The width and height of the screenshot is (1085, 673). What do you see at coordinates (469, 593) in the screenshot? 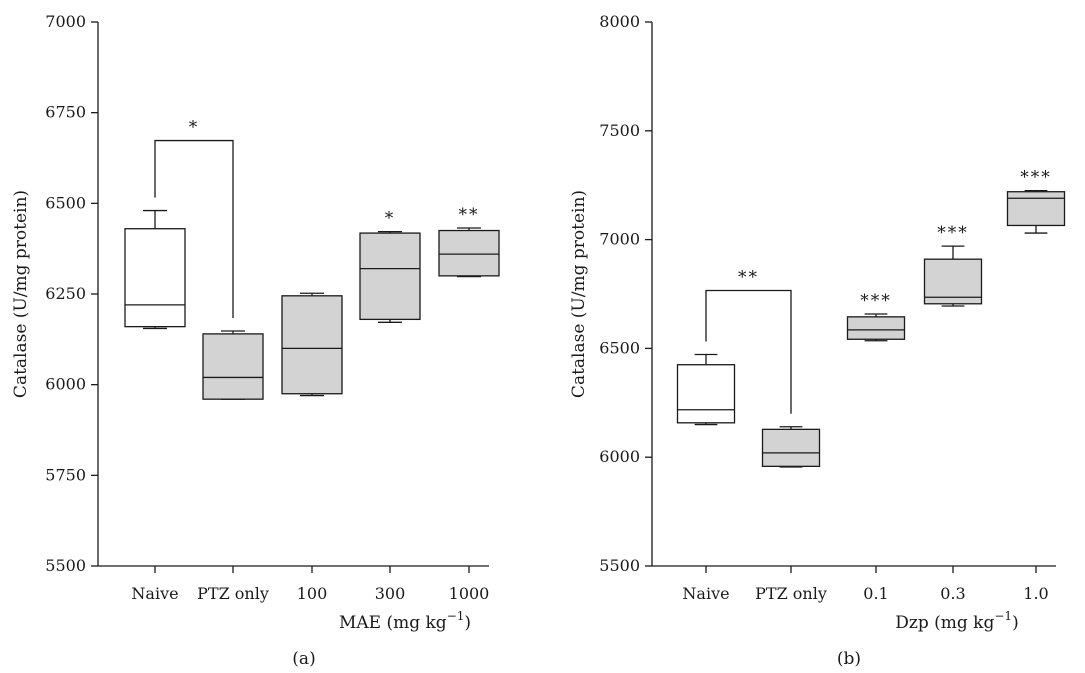
I see `x-tick-label: 1000` at bounding box center [469, 593].